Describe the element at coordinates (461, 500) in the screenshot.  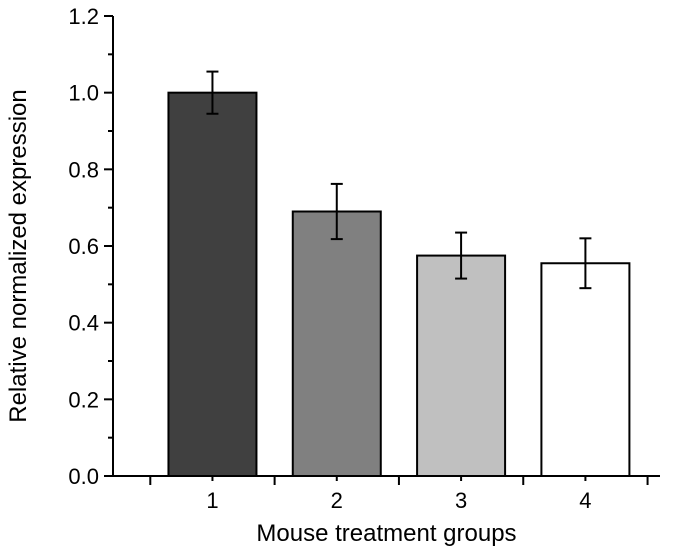
I see `x-tick-label: 3` at that location.